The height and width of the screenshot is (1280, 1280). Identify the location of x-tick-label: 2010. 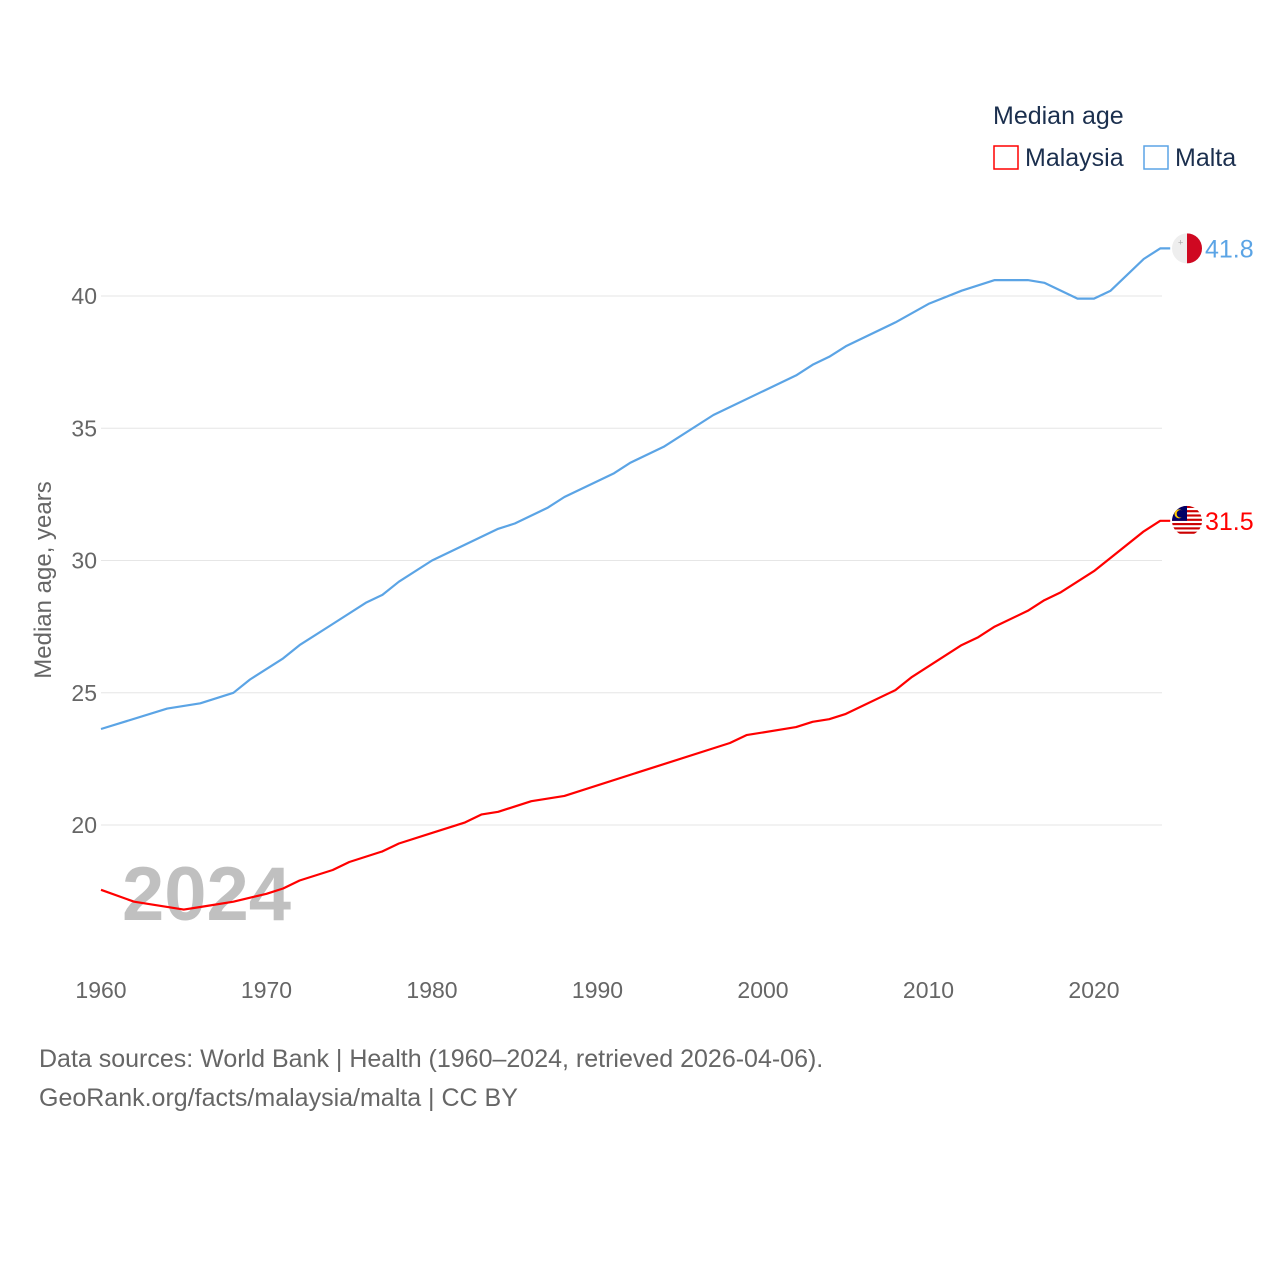
(928, 990).